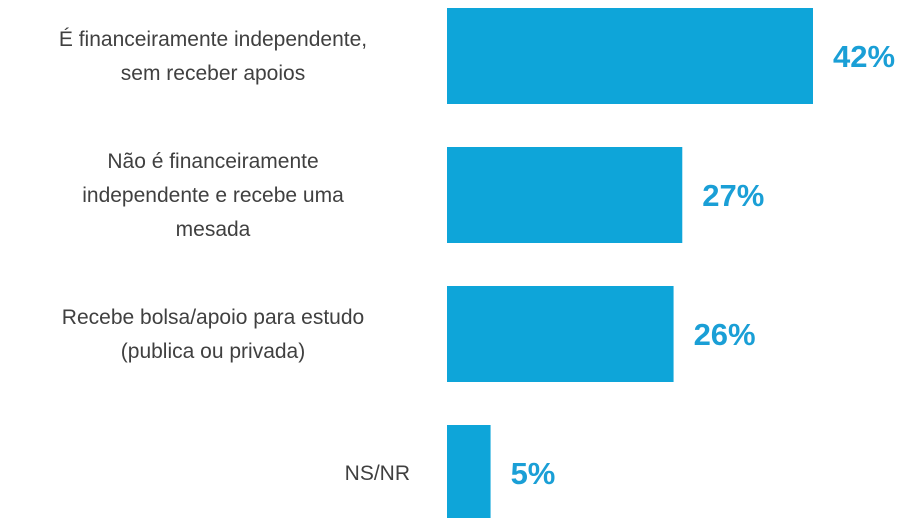  Describe the element at coordinates (212, 161) in the screenshot. I see `category-line: Não é financeiramente` at that location.